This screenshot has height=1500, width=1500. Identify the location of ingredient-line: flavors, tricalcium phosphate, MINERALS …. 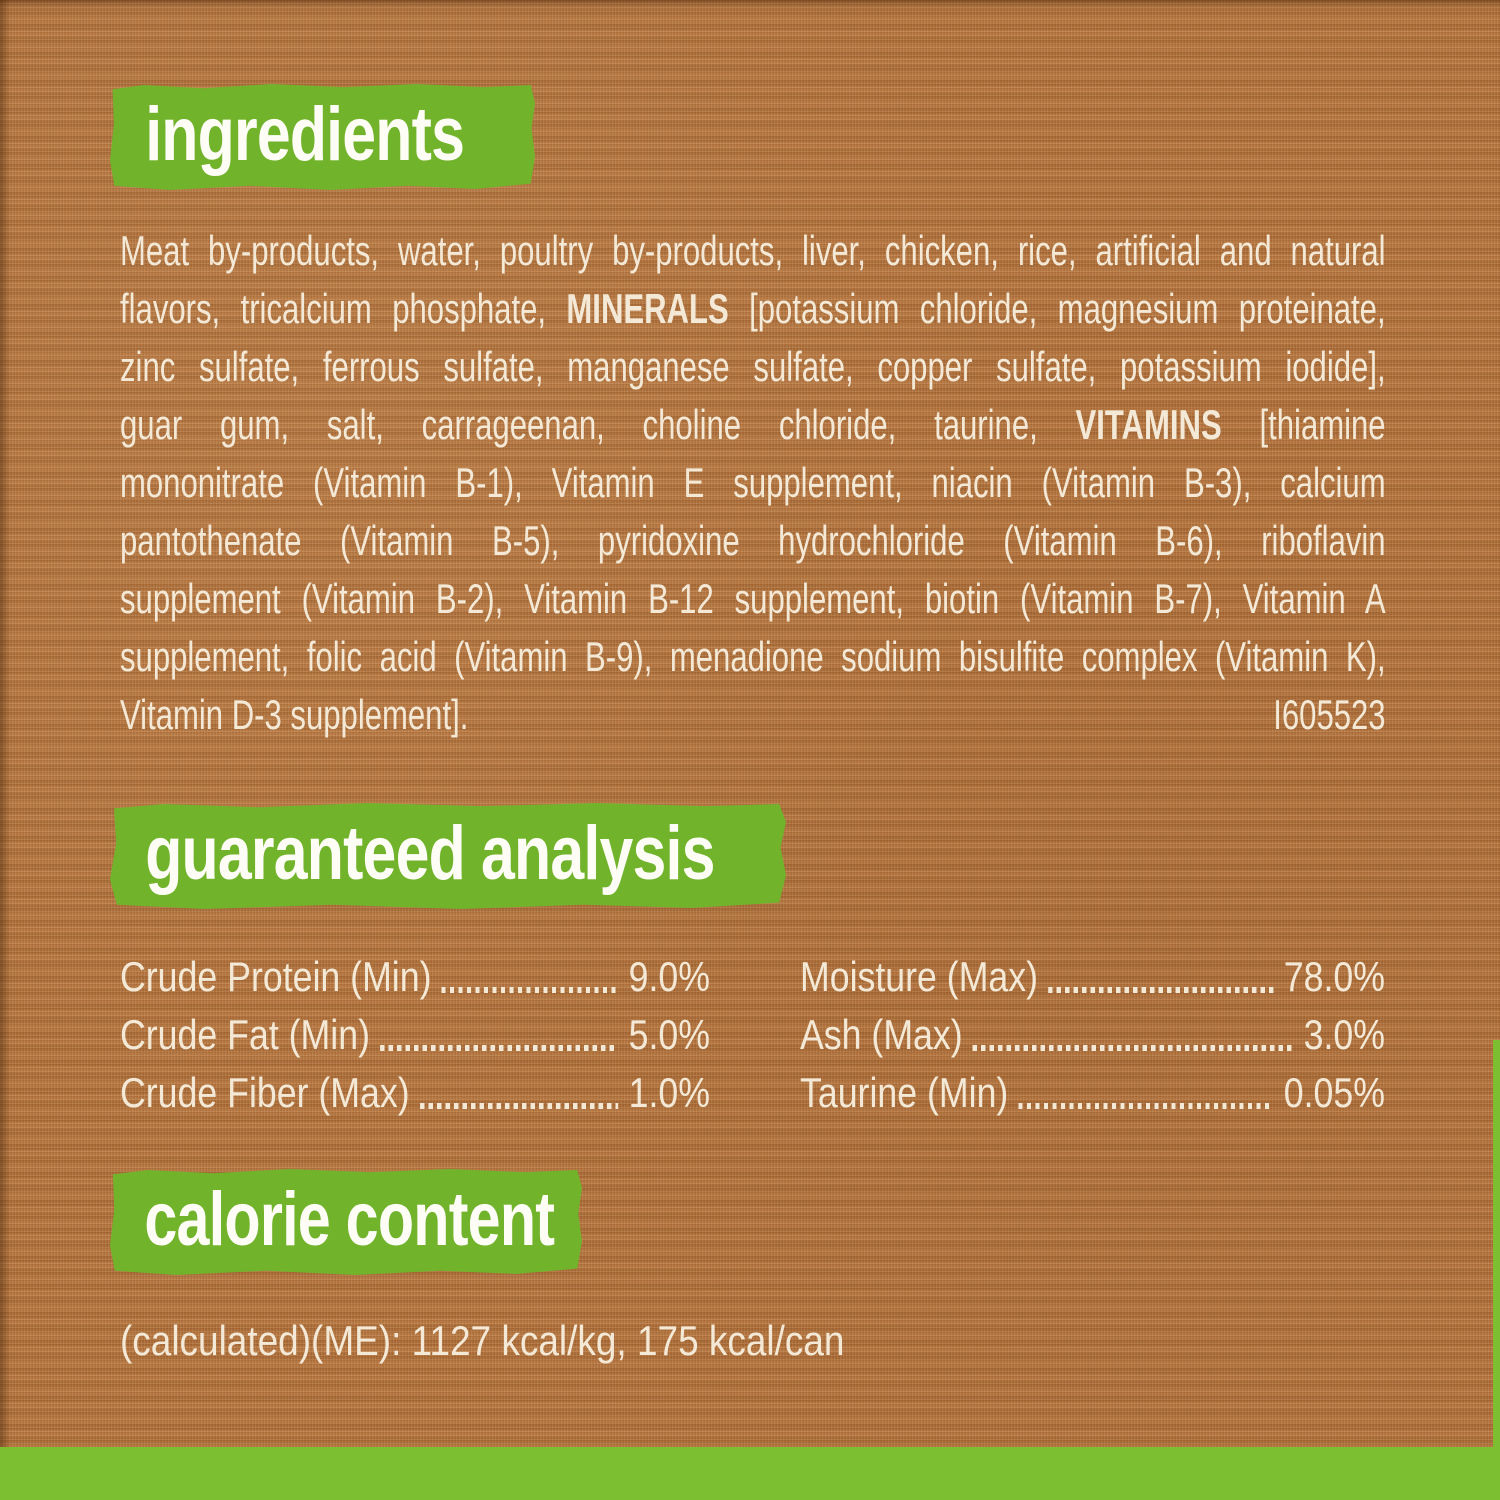
(753, 308).